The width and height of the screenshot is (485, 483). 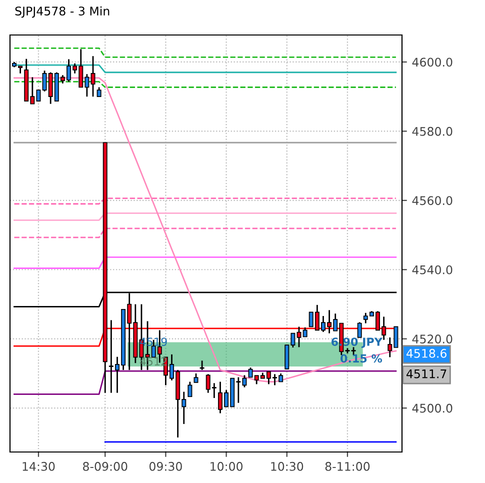 I want to click on x-tick-label: 10:00, so click(x=226, y=466).